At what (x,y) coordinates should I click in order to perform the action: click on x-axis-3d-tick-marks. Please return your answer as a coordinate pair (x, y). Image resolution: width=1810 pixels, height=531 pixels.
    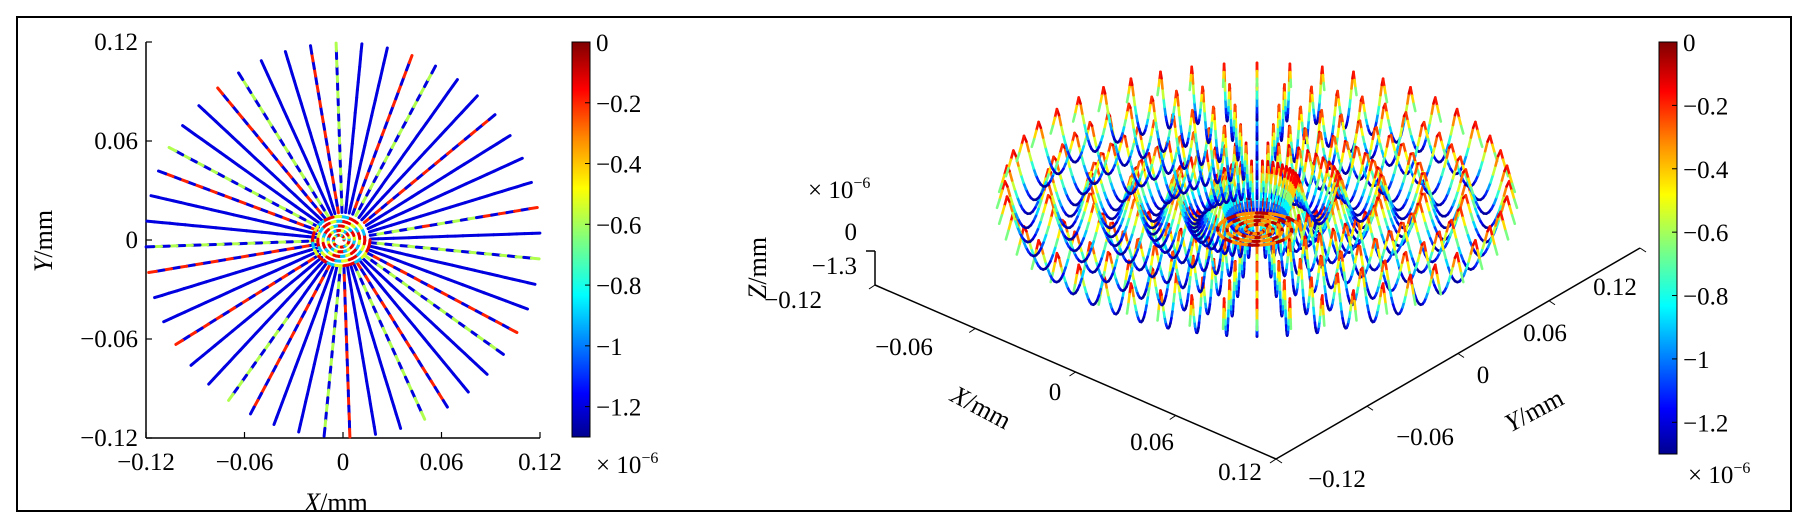
    Looking at the image, I should click on (1072, 374).